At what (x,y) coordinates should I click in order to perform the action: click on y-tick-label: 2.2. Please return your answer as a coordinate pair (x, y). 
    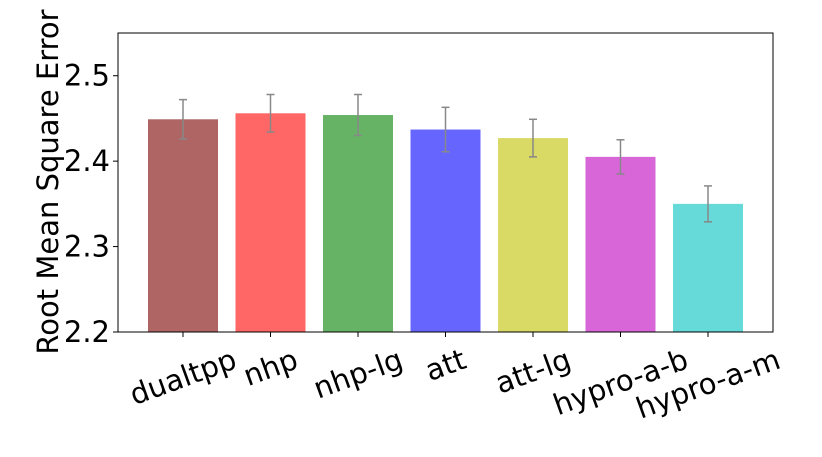
    Looking at the image, I should click on (87, 332).